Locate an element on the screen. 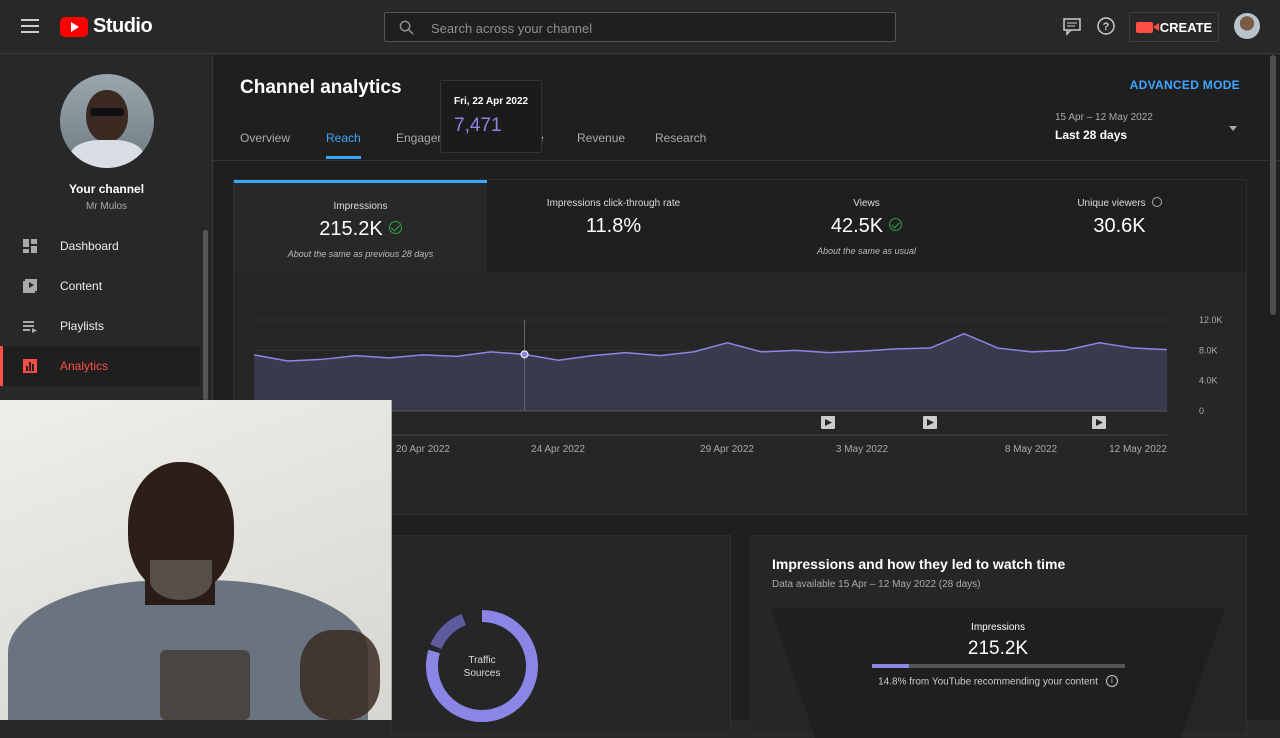 The height and width of the screenshot is (738, 1280). donut-label-1: Traffic is located at coordinates (481, 660).